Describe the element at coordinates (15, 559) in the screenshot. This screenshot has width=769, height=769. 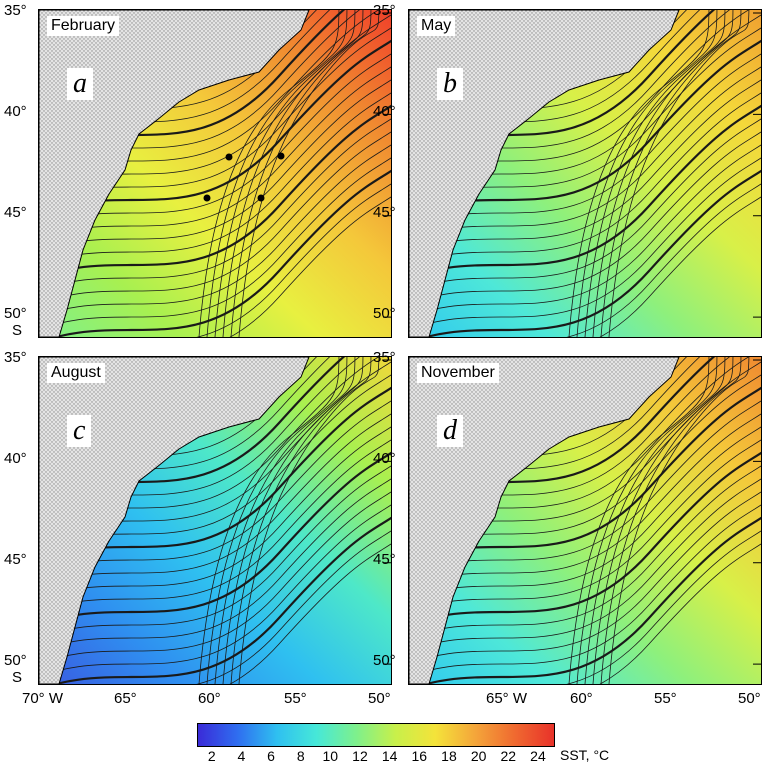
I see `lat-label-45-bottom: 45°` at that location.